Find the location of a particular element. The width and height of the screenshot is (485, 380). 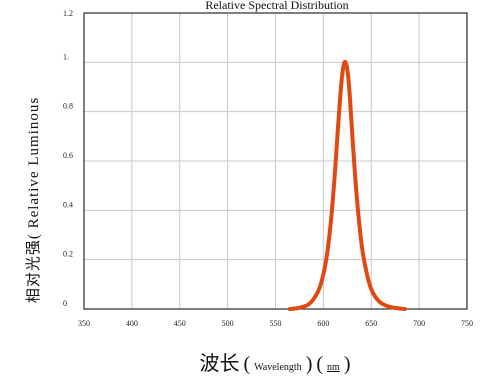

x-tick-label: 400 is located at coordinates (132, 323).